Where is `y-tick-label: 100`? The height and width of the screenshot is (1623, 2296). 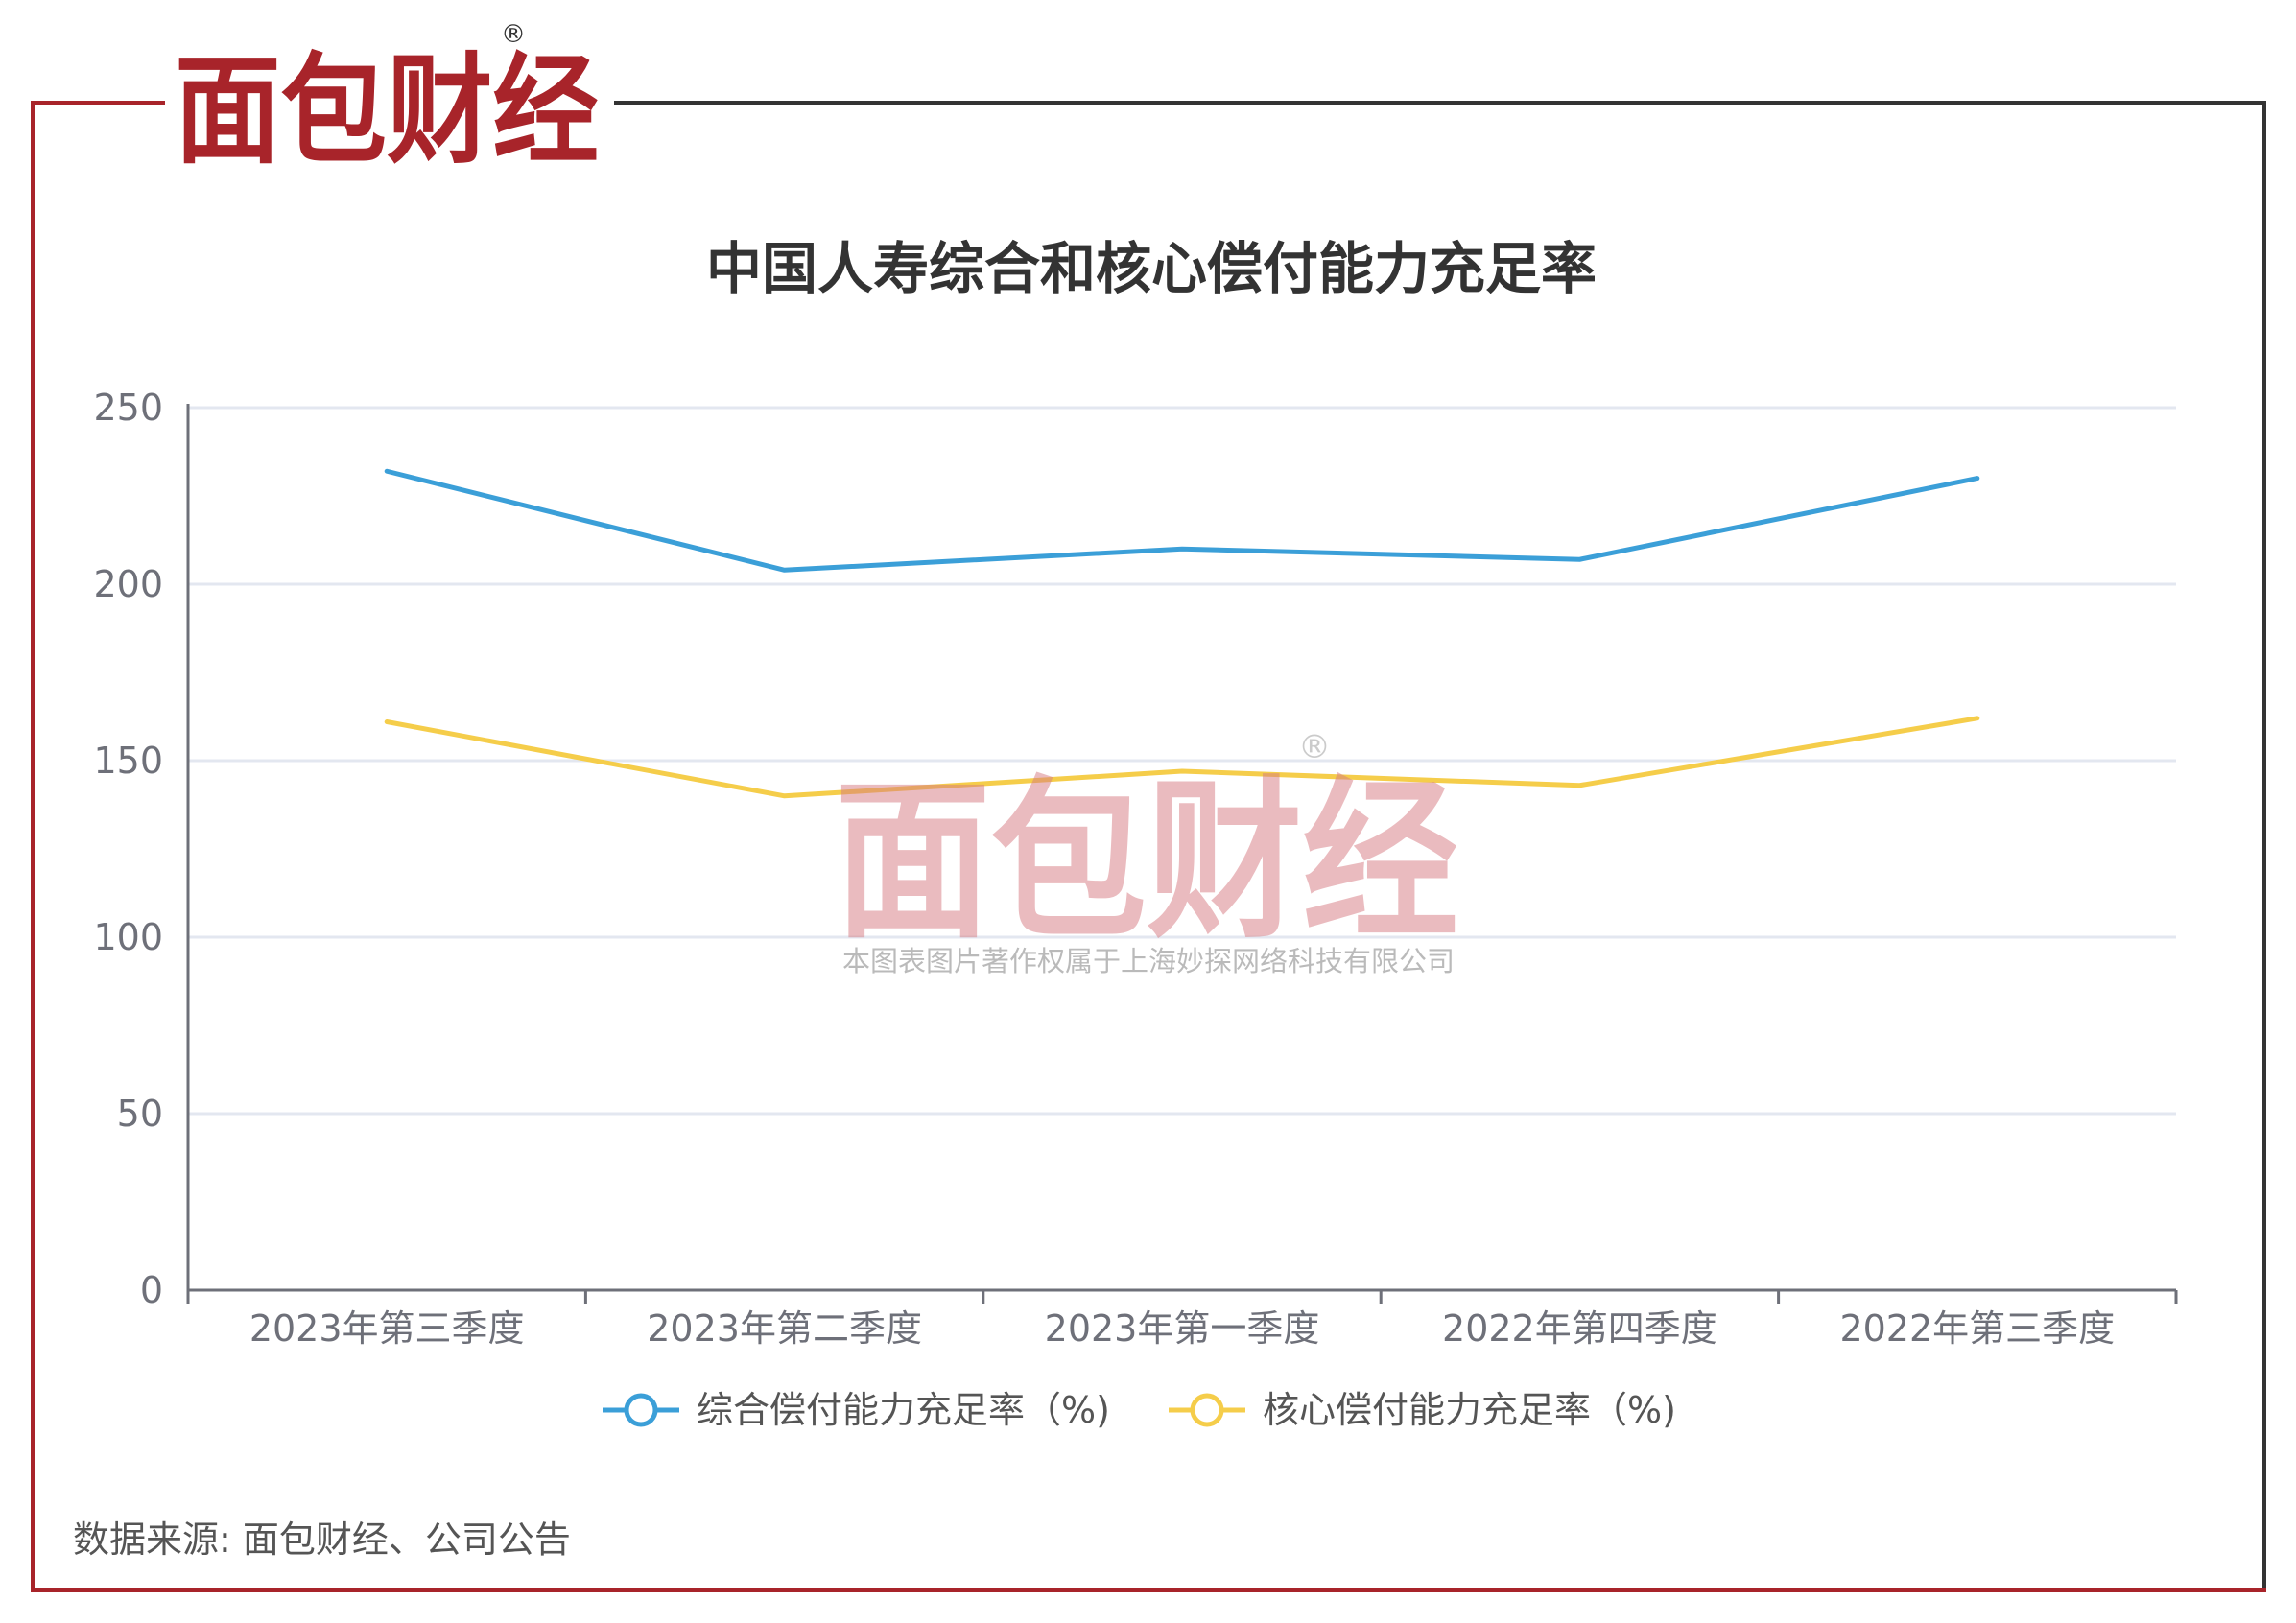 y-tick-label: 100 is located at coordinates (128, 937).